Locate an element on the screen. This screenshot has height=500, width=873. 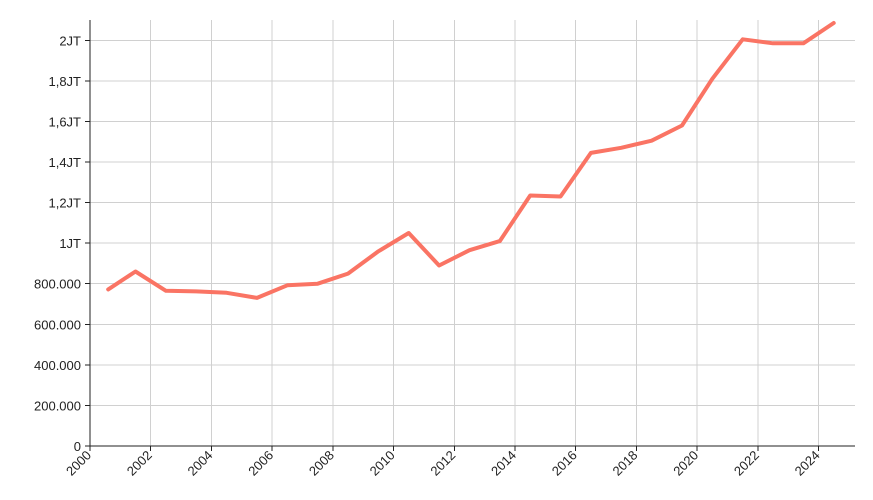
x-tick-label: 2022 is located at coordinates (746, 463).